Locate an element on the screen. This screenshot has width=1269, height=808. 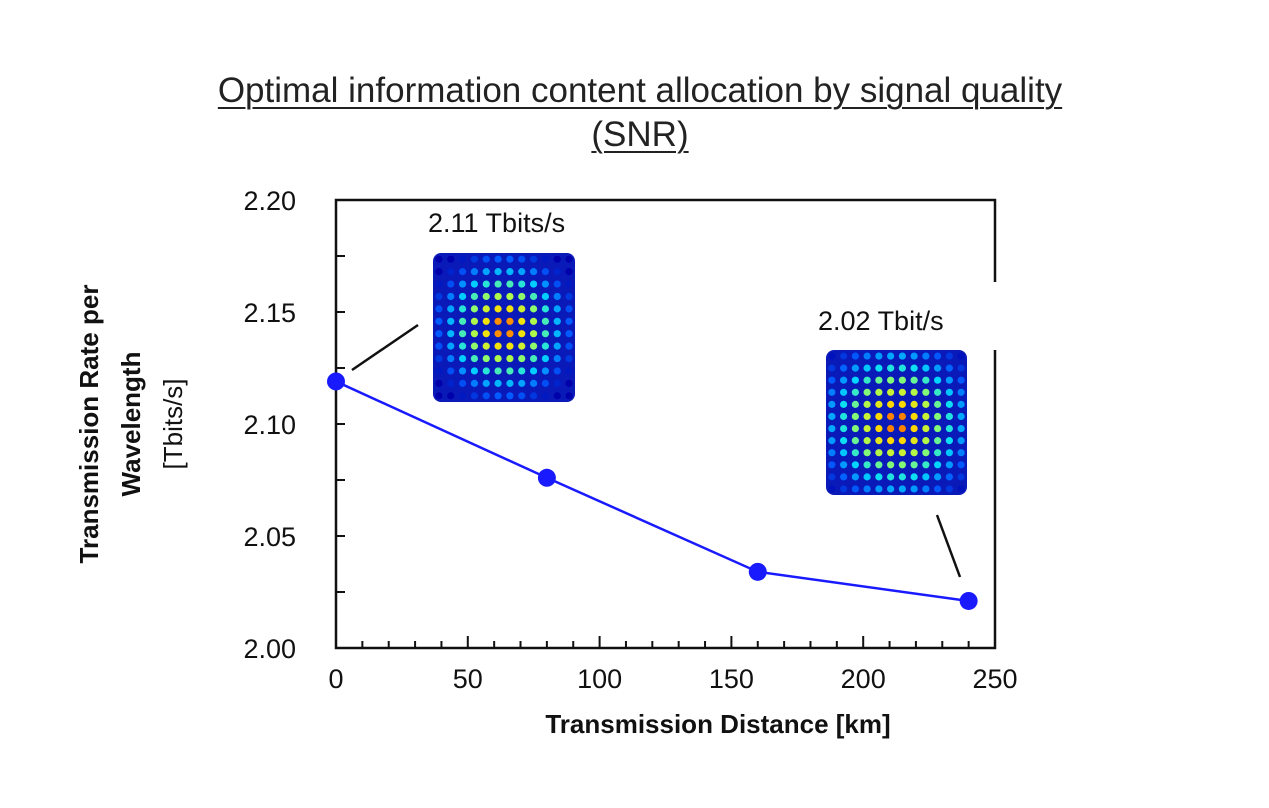
y-tick-label: 2.05 is located at coordinates (269, 537).